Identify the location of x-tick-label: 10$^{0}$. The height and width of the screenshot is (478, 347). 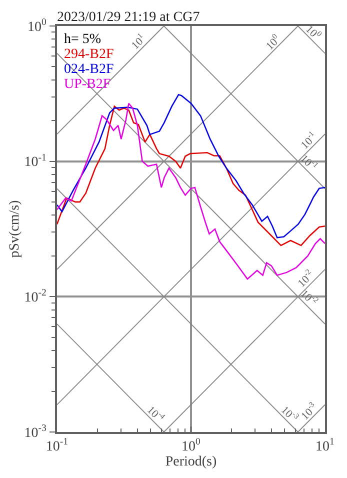
(191, 445).